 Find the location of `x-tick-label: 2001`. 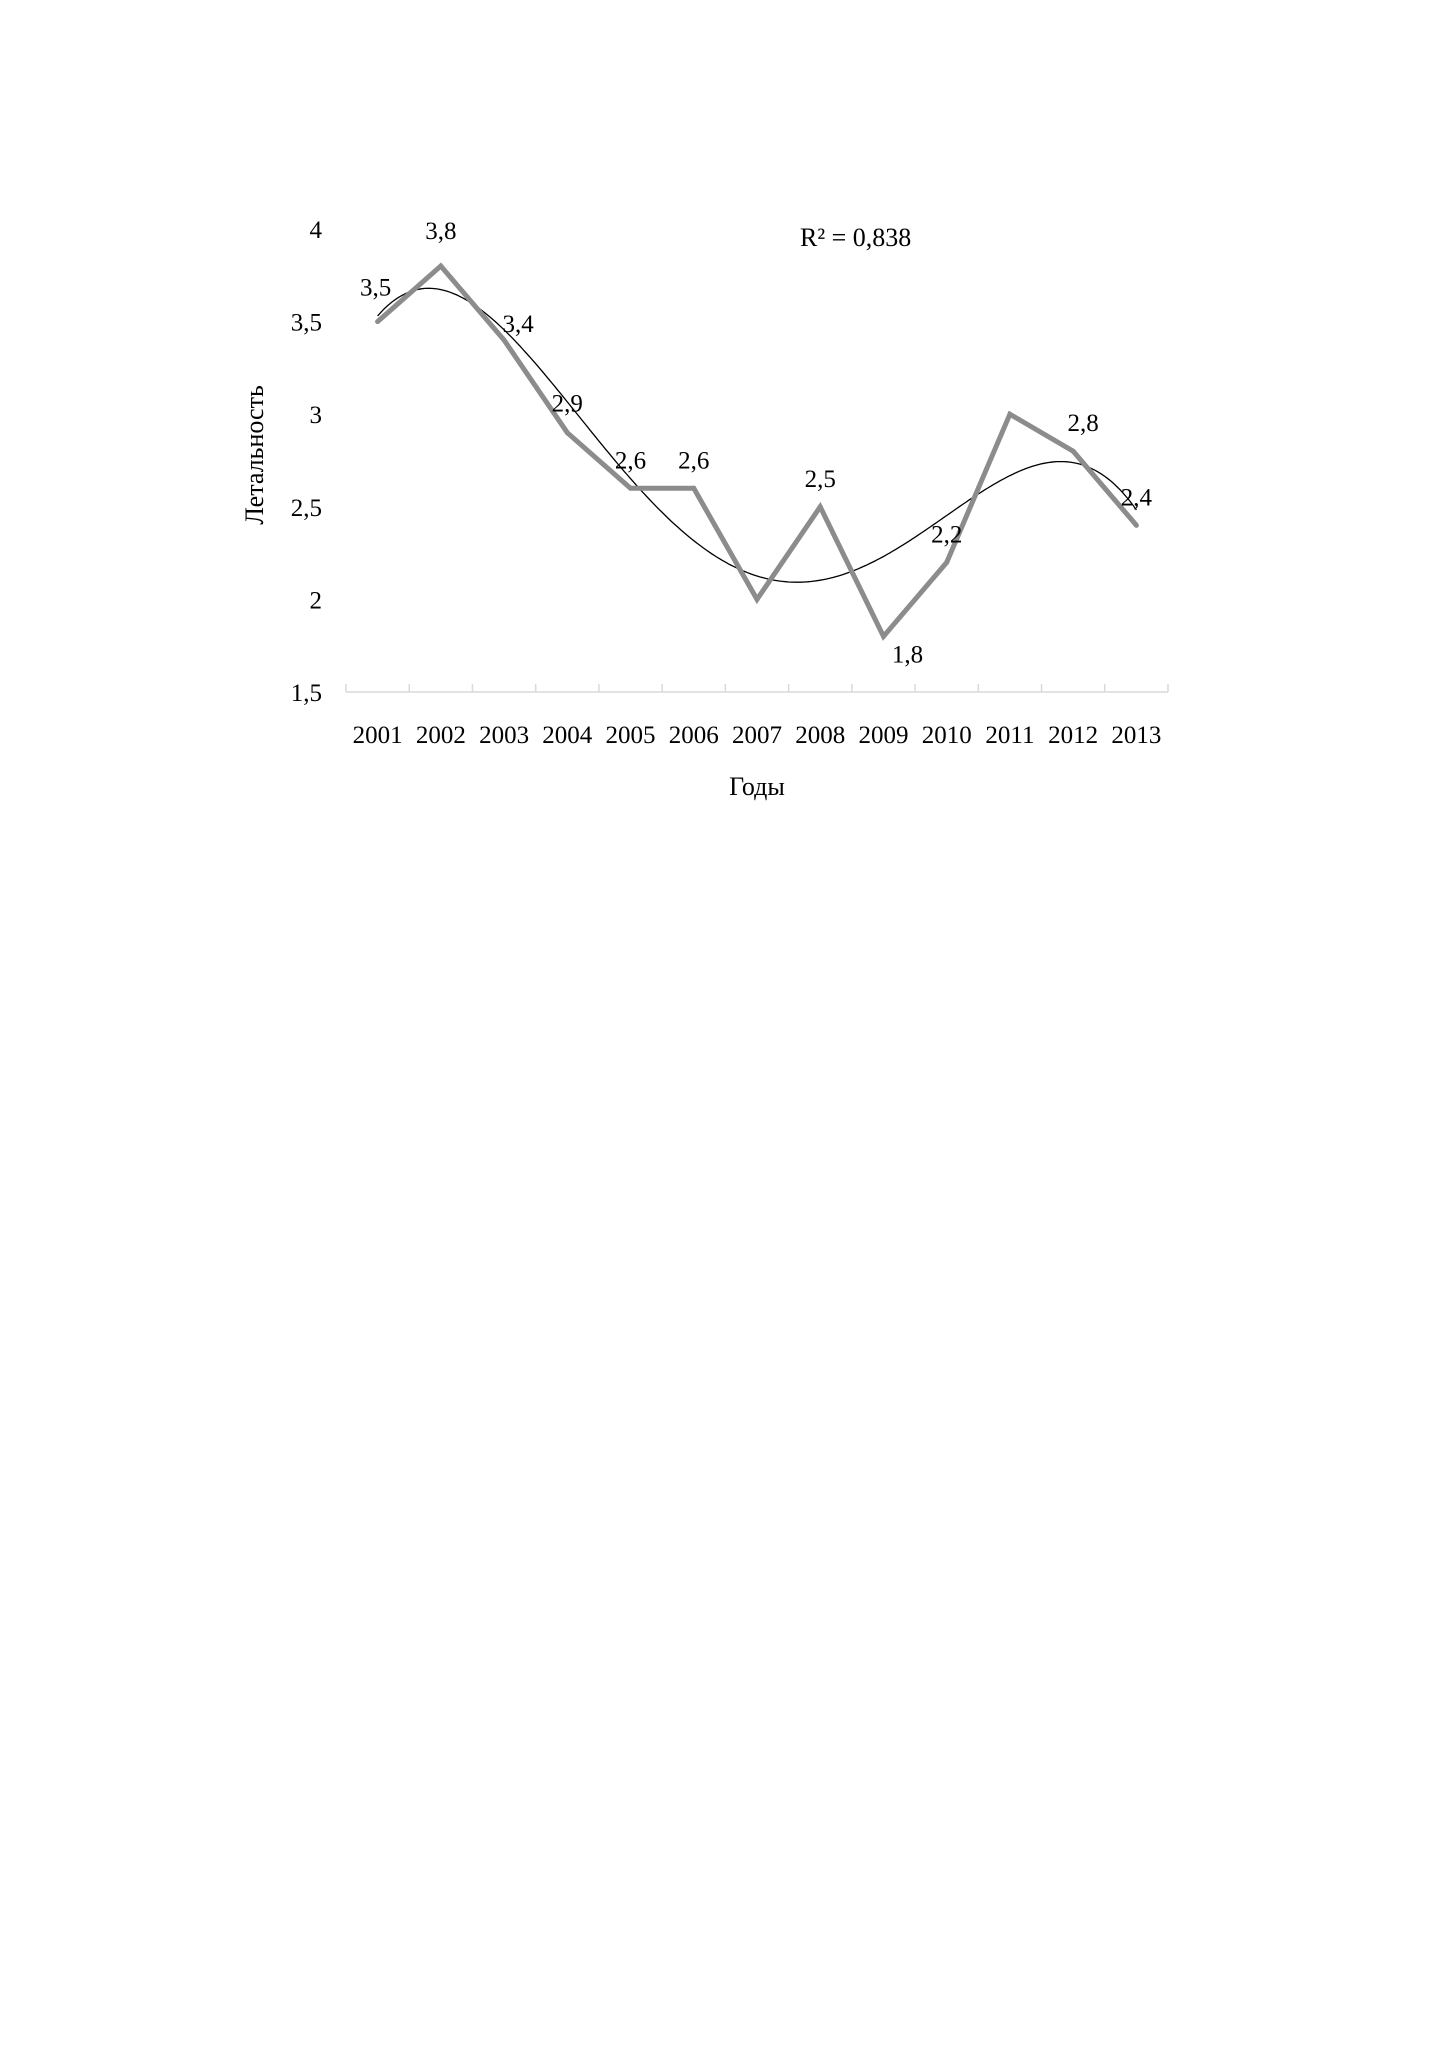

x-tick-label: 2001 is located at coordinates (378, 735).